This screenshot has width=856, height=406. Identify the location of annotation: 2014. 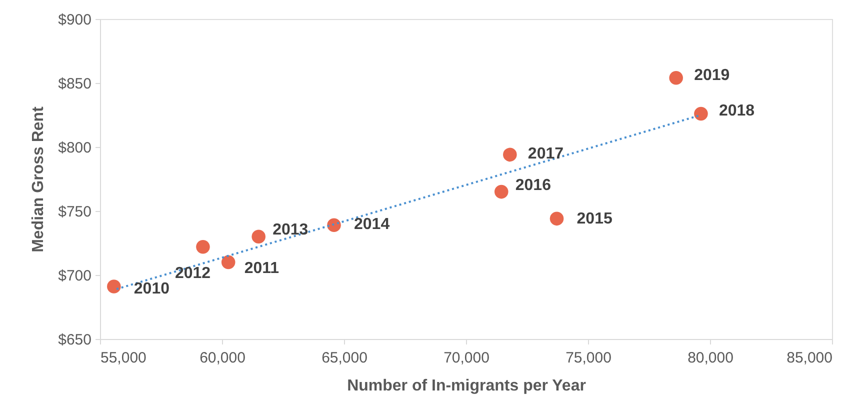
(372, 225).